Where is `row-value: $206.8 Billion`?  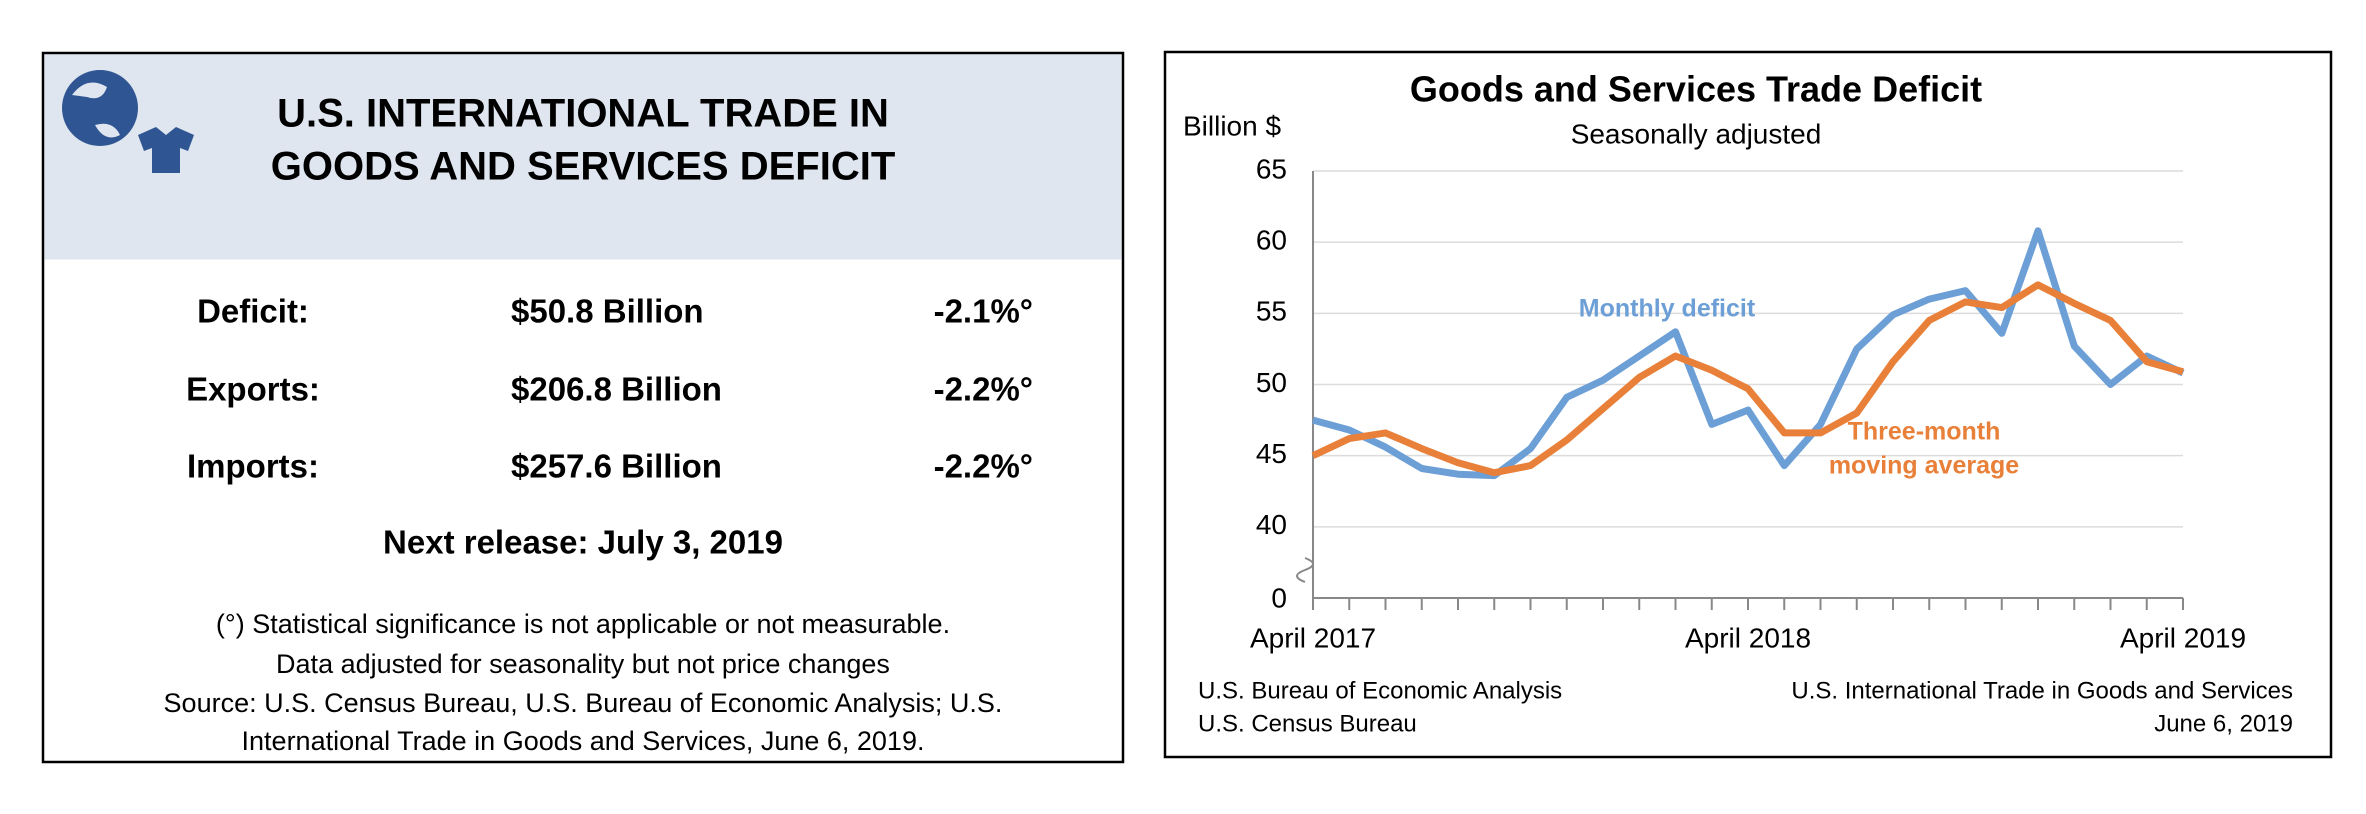
row-value: $206.8 Billion is located at coordinates (616, 389).